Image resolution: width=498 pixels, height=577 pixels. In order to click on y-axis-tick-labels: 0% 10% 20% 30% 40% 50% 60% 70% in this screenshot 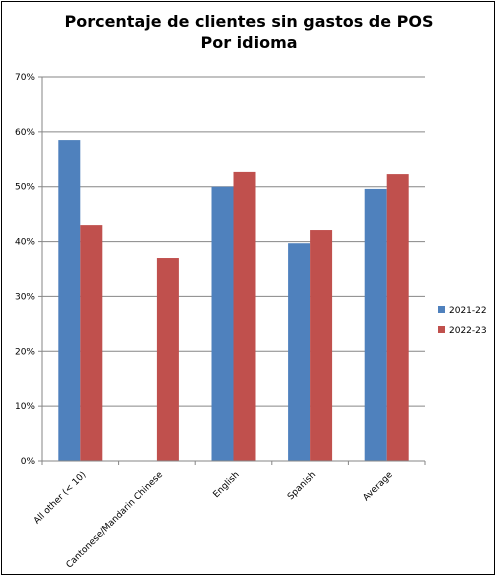, I will do `click(25, 270)`.